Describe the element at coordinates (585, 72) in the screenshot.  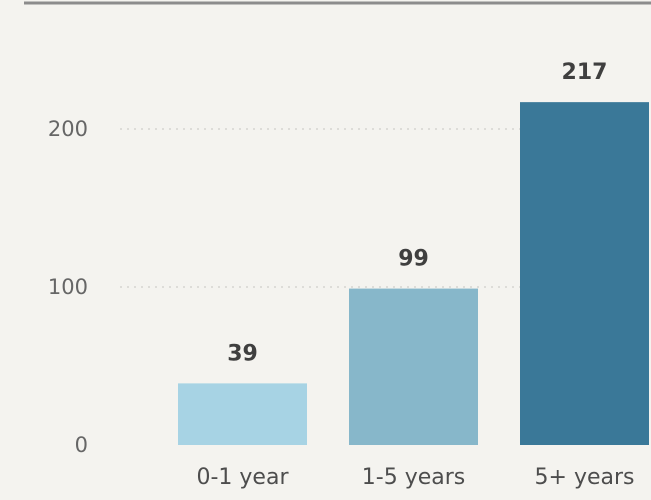
I see `data-label: 217` at that location.